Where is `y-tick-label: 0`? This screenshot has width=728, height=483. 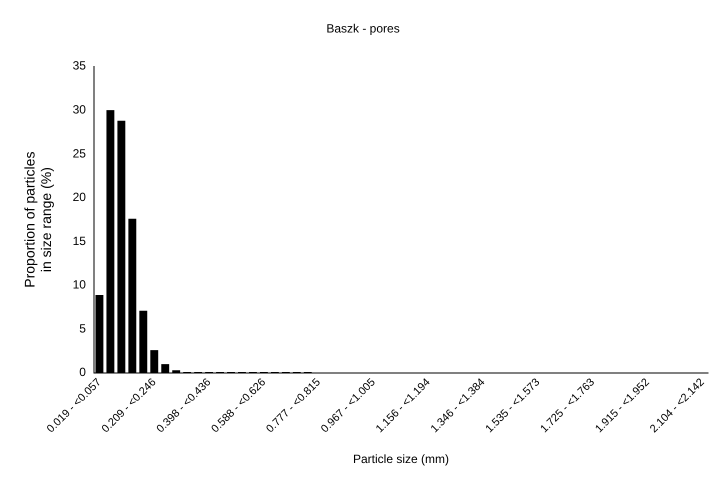 y-tick-label: 0 is located at coordinates (82, 372).